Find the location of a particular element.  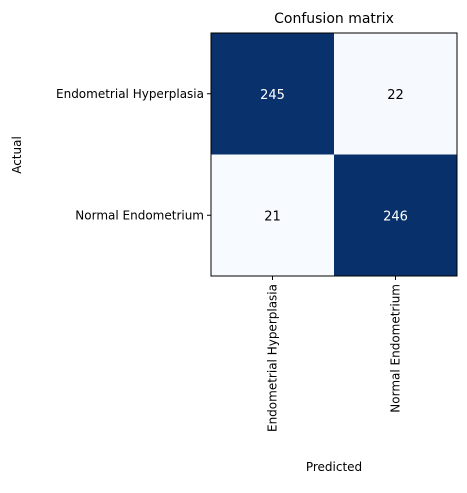

chart-title: Confusion matrix is located at coordinates (334, 19).